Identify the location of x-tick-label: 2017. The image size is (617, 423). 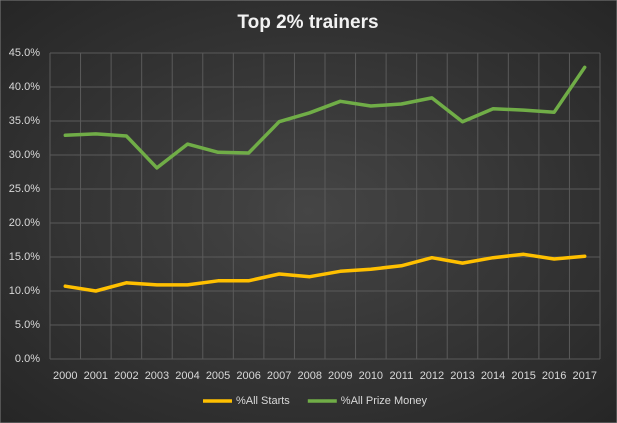
(584, 376).